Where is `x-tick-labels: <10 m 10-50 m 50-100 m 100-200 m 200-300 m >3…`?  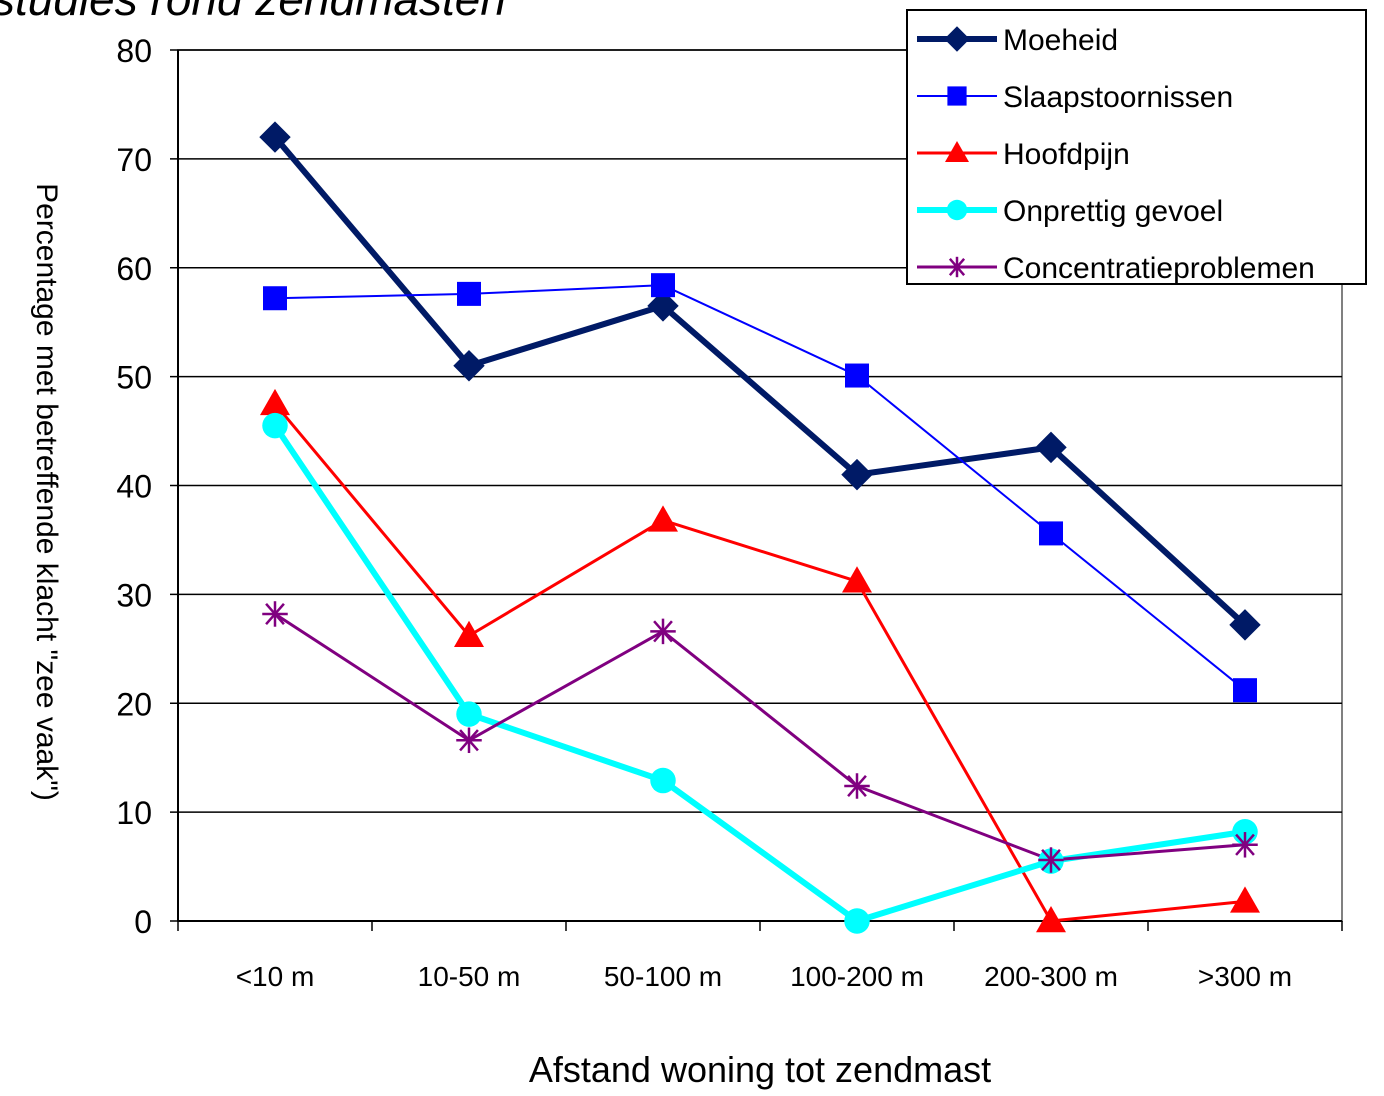
x-tick-labels: <10 m 10-50 m 50-100 m 100-200 m 200-300 m >3… is located at coordinates (764, 976).